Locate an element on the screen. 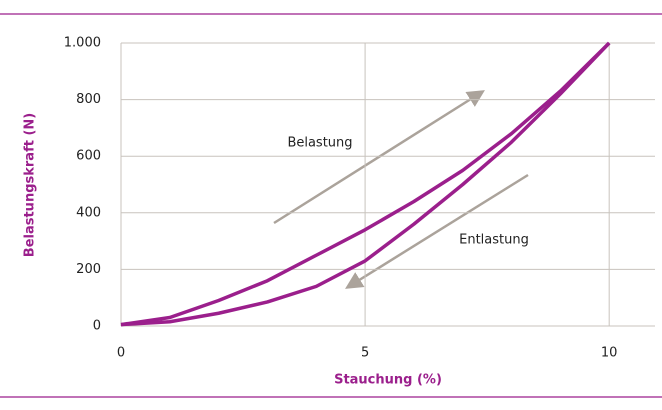  y-tick-label: 600 is located at coordinates (88, 156).